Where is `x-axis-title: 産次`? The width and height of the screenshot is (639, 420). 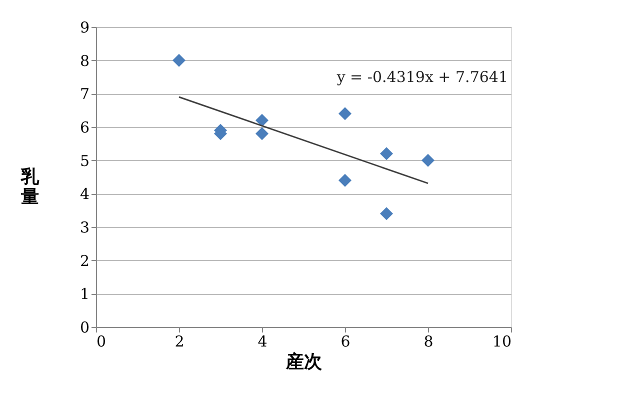
x-axis-title: 産次 is located at coordinates (304, 362).